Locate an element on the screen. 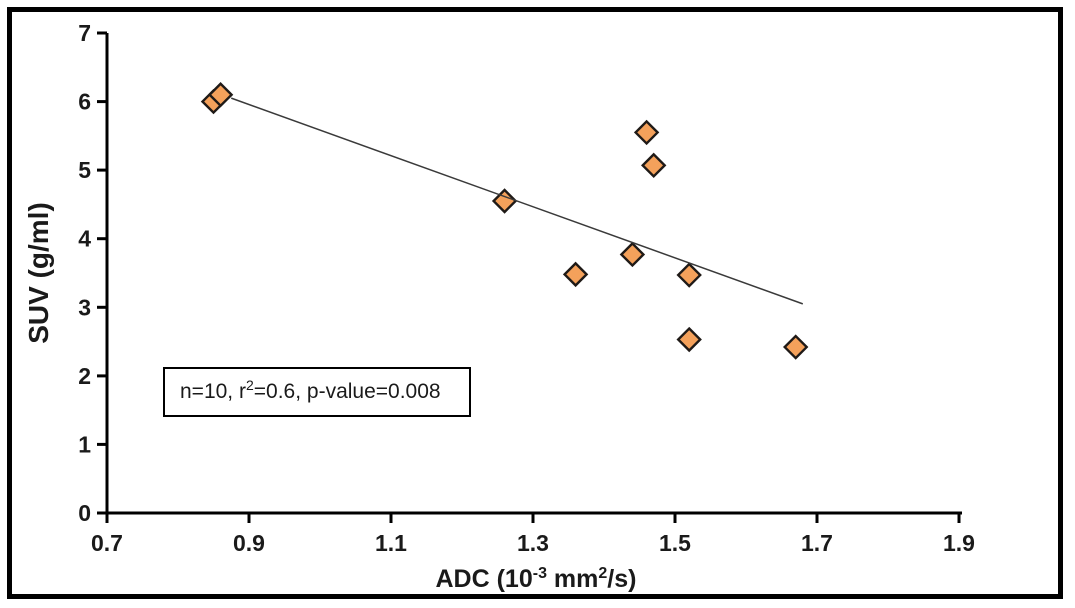  x-tick-1: 0.9 is located at coordinates (249, 543).